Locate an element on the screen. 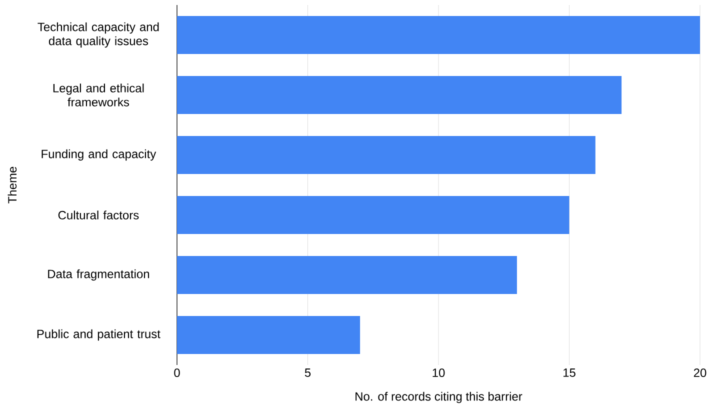 The width and height of the screenshot is (708, 417). y-tick-label: Public and patient trust is located at coordinates (98, 335).